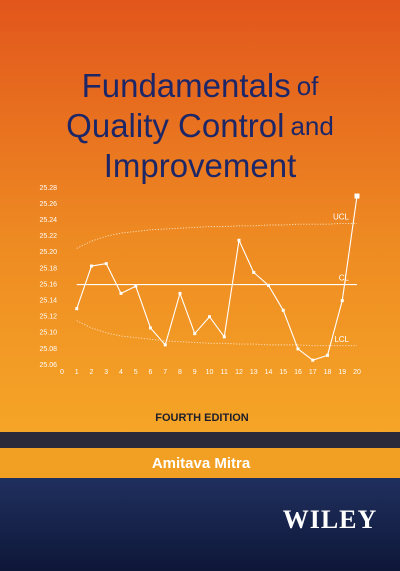 The height and width of the screenshot is (571, 400). Describe the element at coordinates (341, 217) in the screenshot. I see `series-label: UCL` at that location.